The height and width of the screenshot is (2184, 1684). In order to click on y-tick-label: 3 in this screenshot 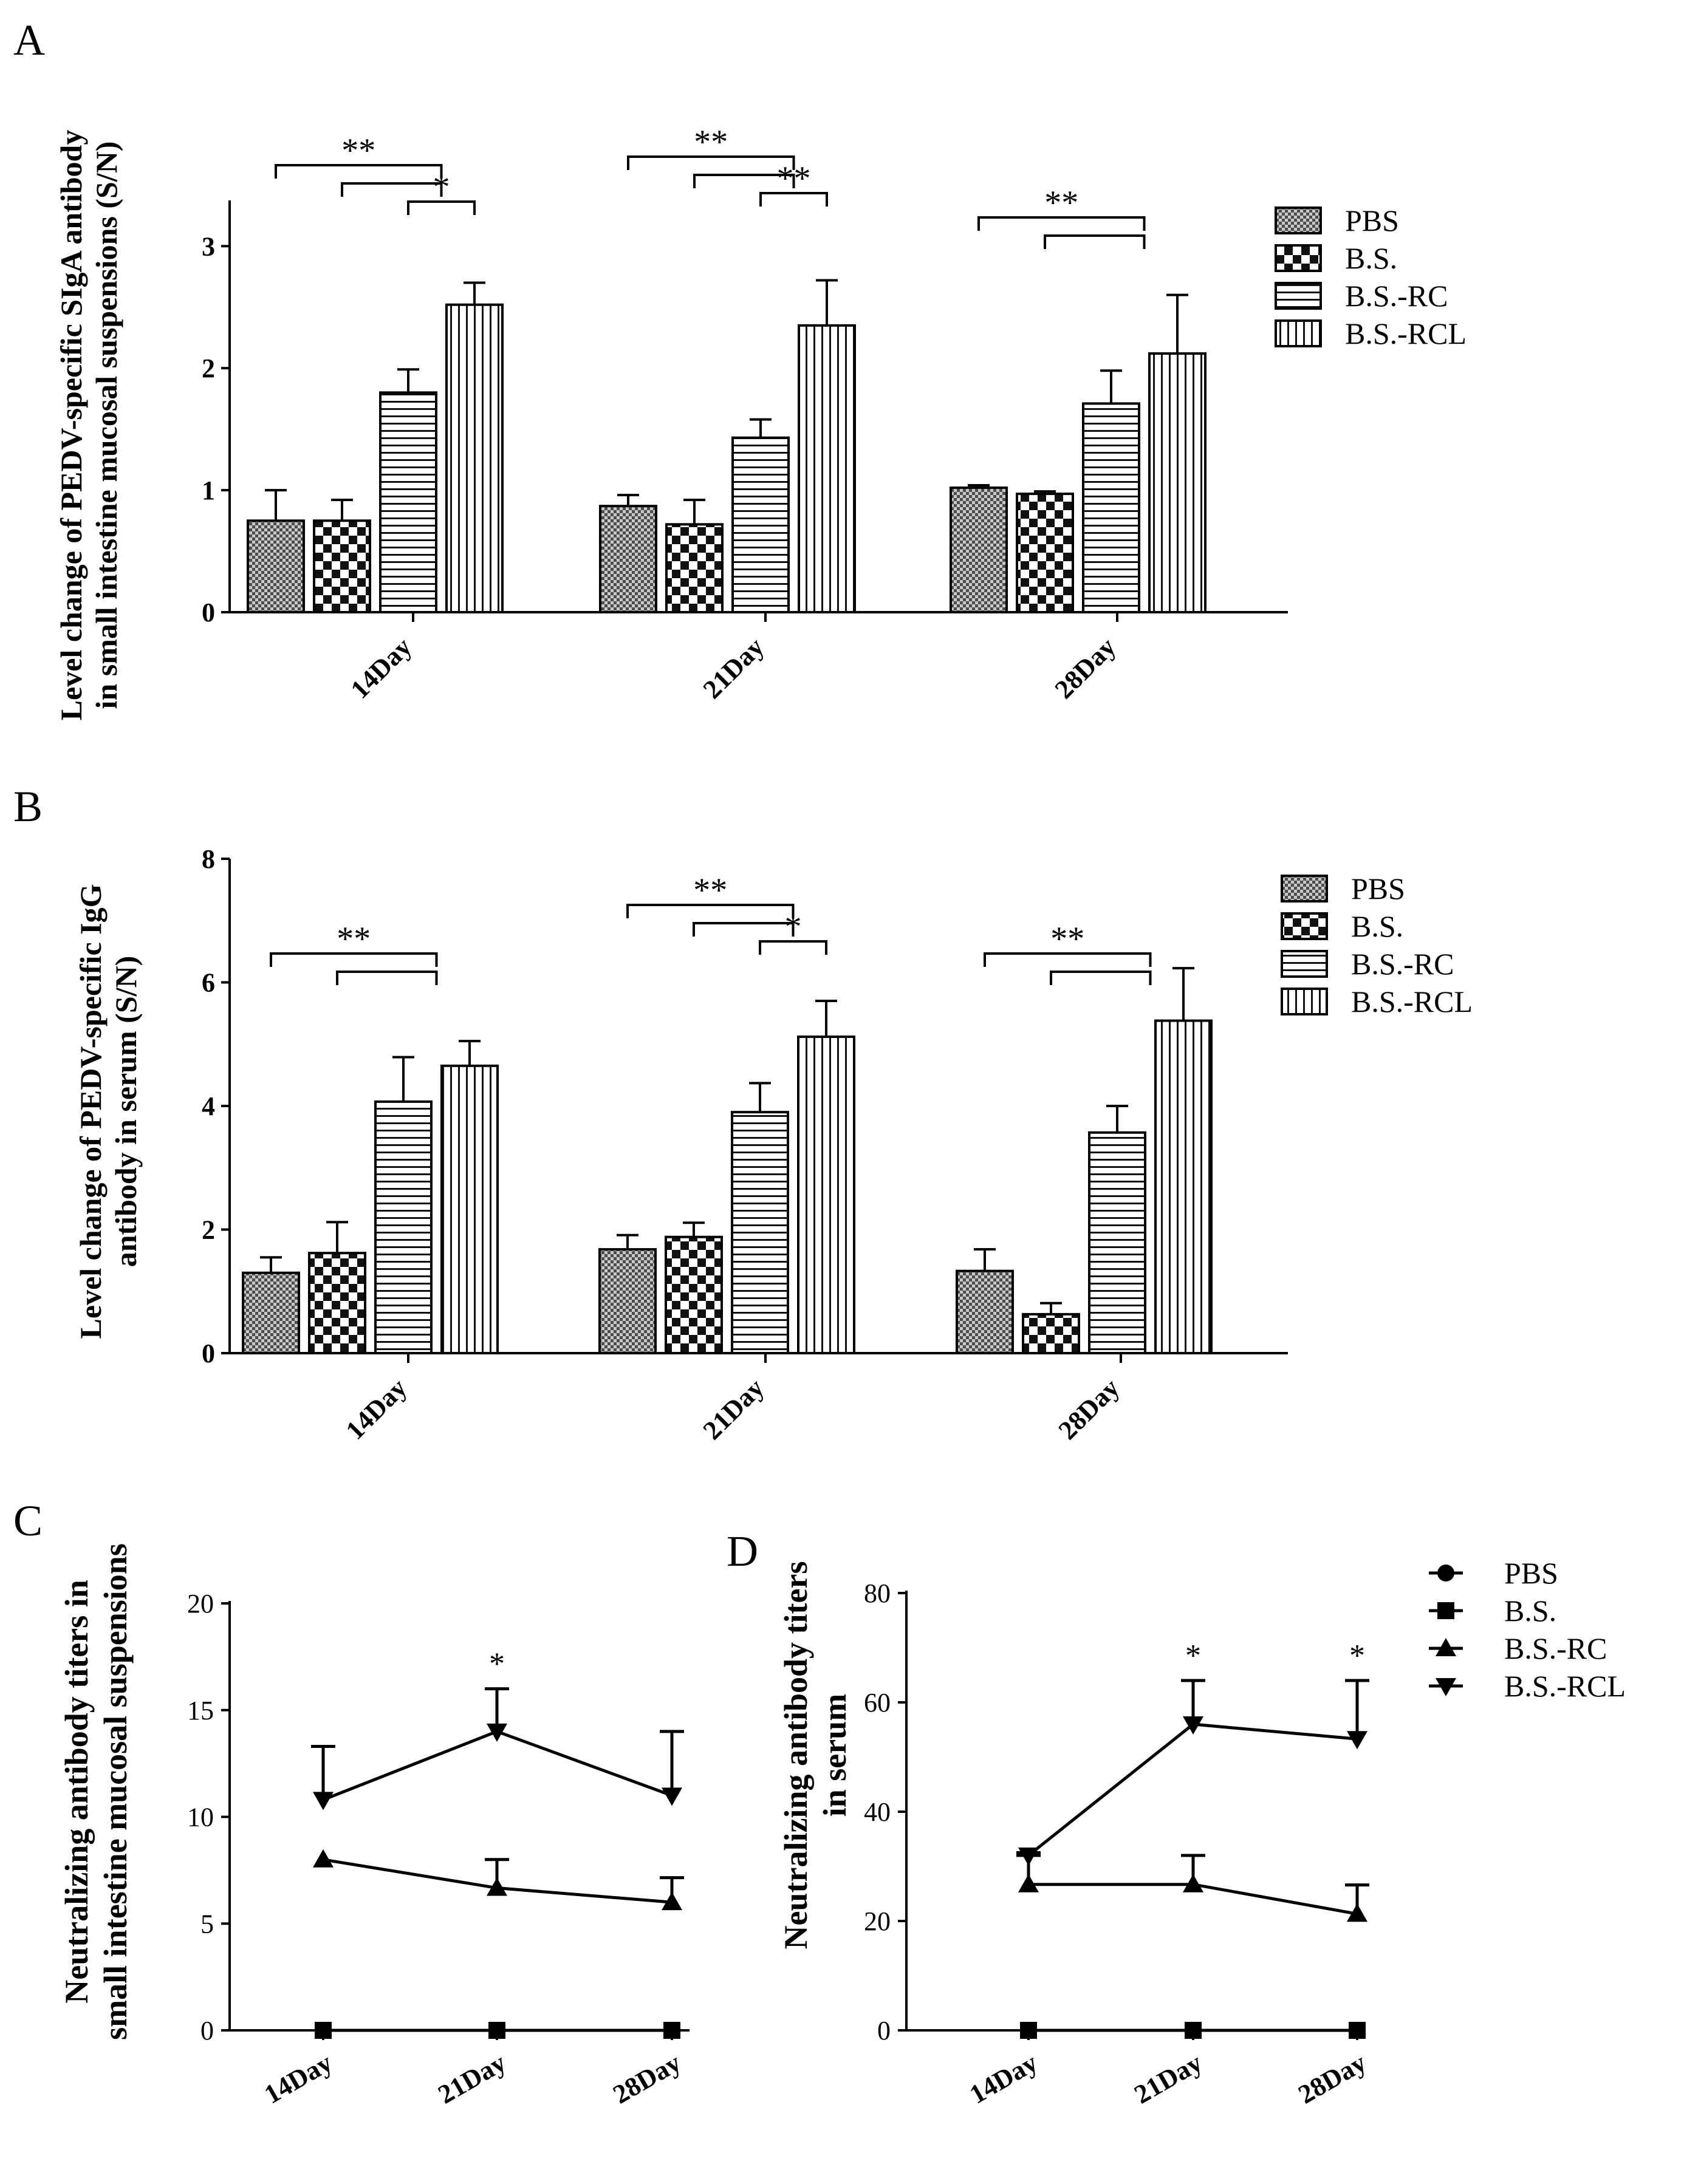, I will do `click(208, 246)`.